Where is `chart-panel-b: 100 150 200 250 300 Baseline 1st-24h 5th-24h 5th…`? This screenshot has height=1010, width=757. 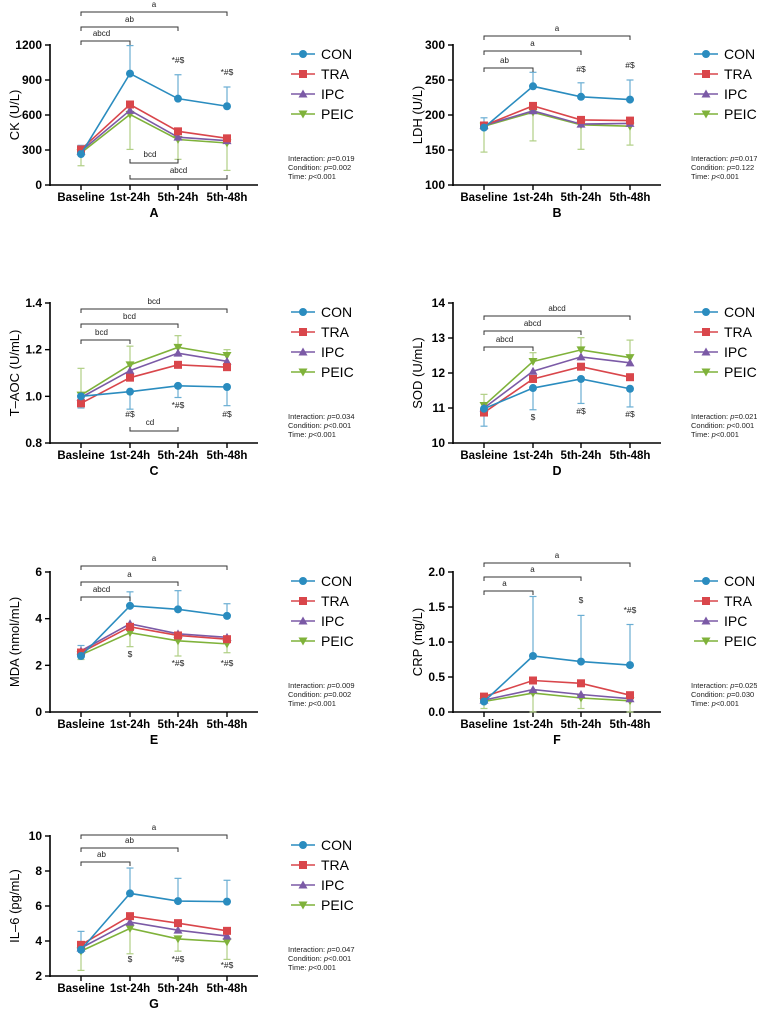 chart-panel-b: 100 150 200 250 300 Baseline 1st-24h 5th-24h 5th… is located at coordinates (583, 122).